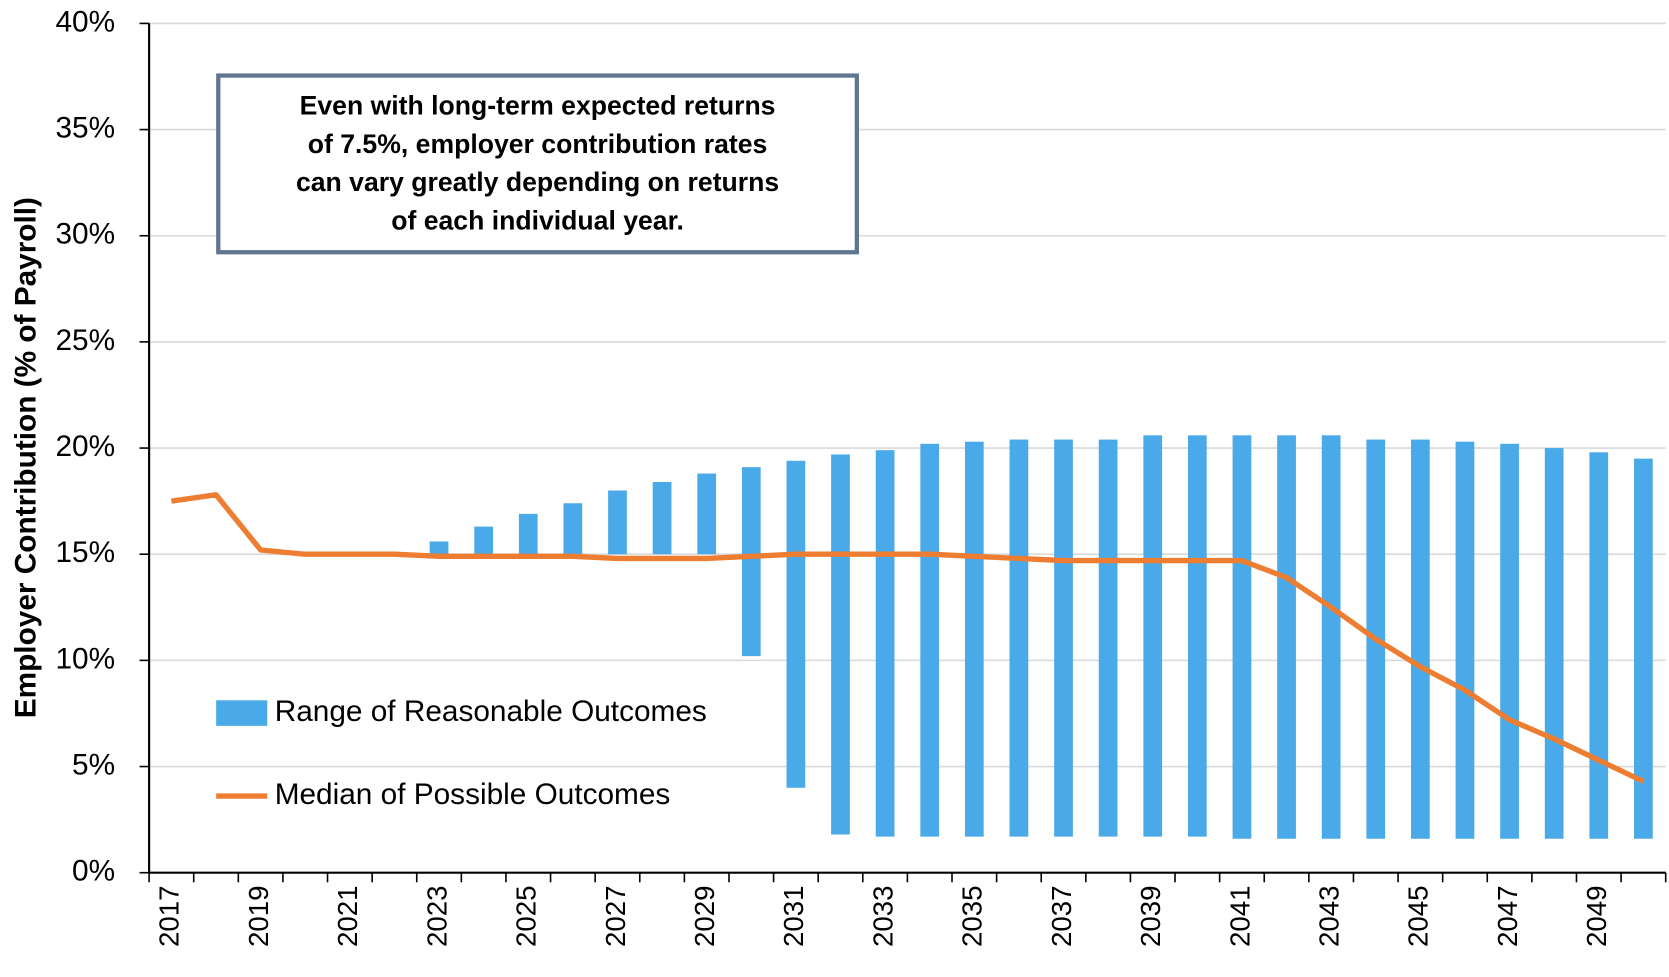  I want to click on x-tick-label: 2031, so click(793, 916).